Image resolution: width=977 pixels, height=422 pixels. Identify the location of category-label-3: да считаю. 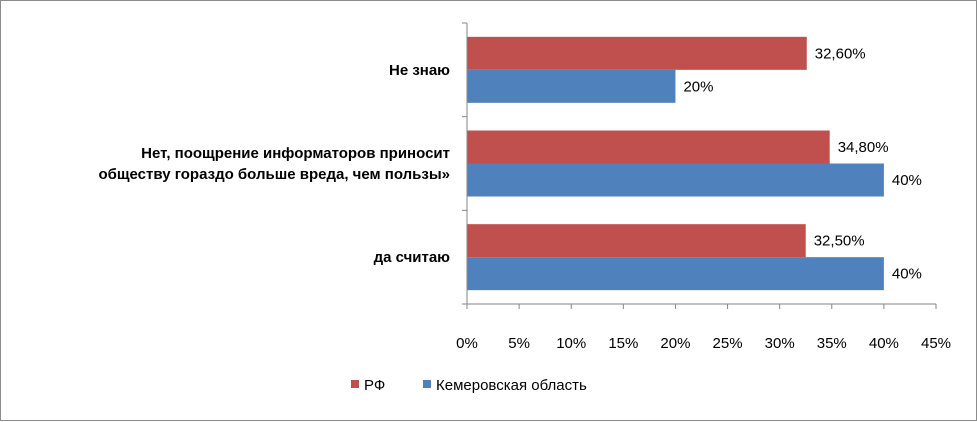
(412, 257).